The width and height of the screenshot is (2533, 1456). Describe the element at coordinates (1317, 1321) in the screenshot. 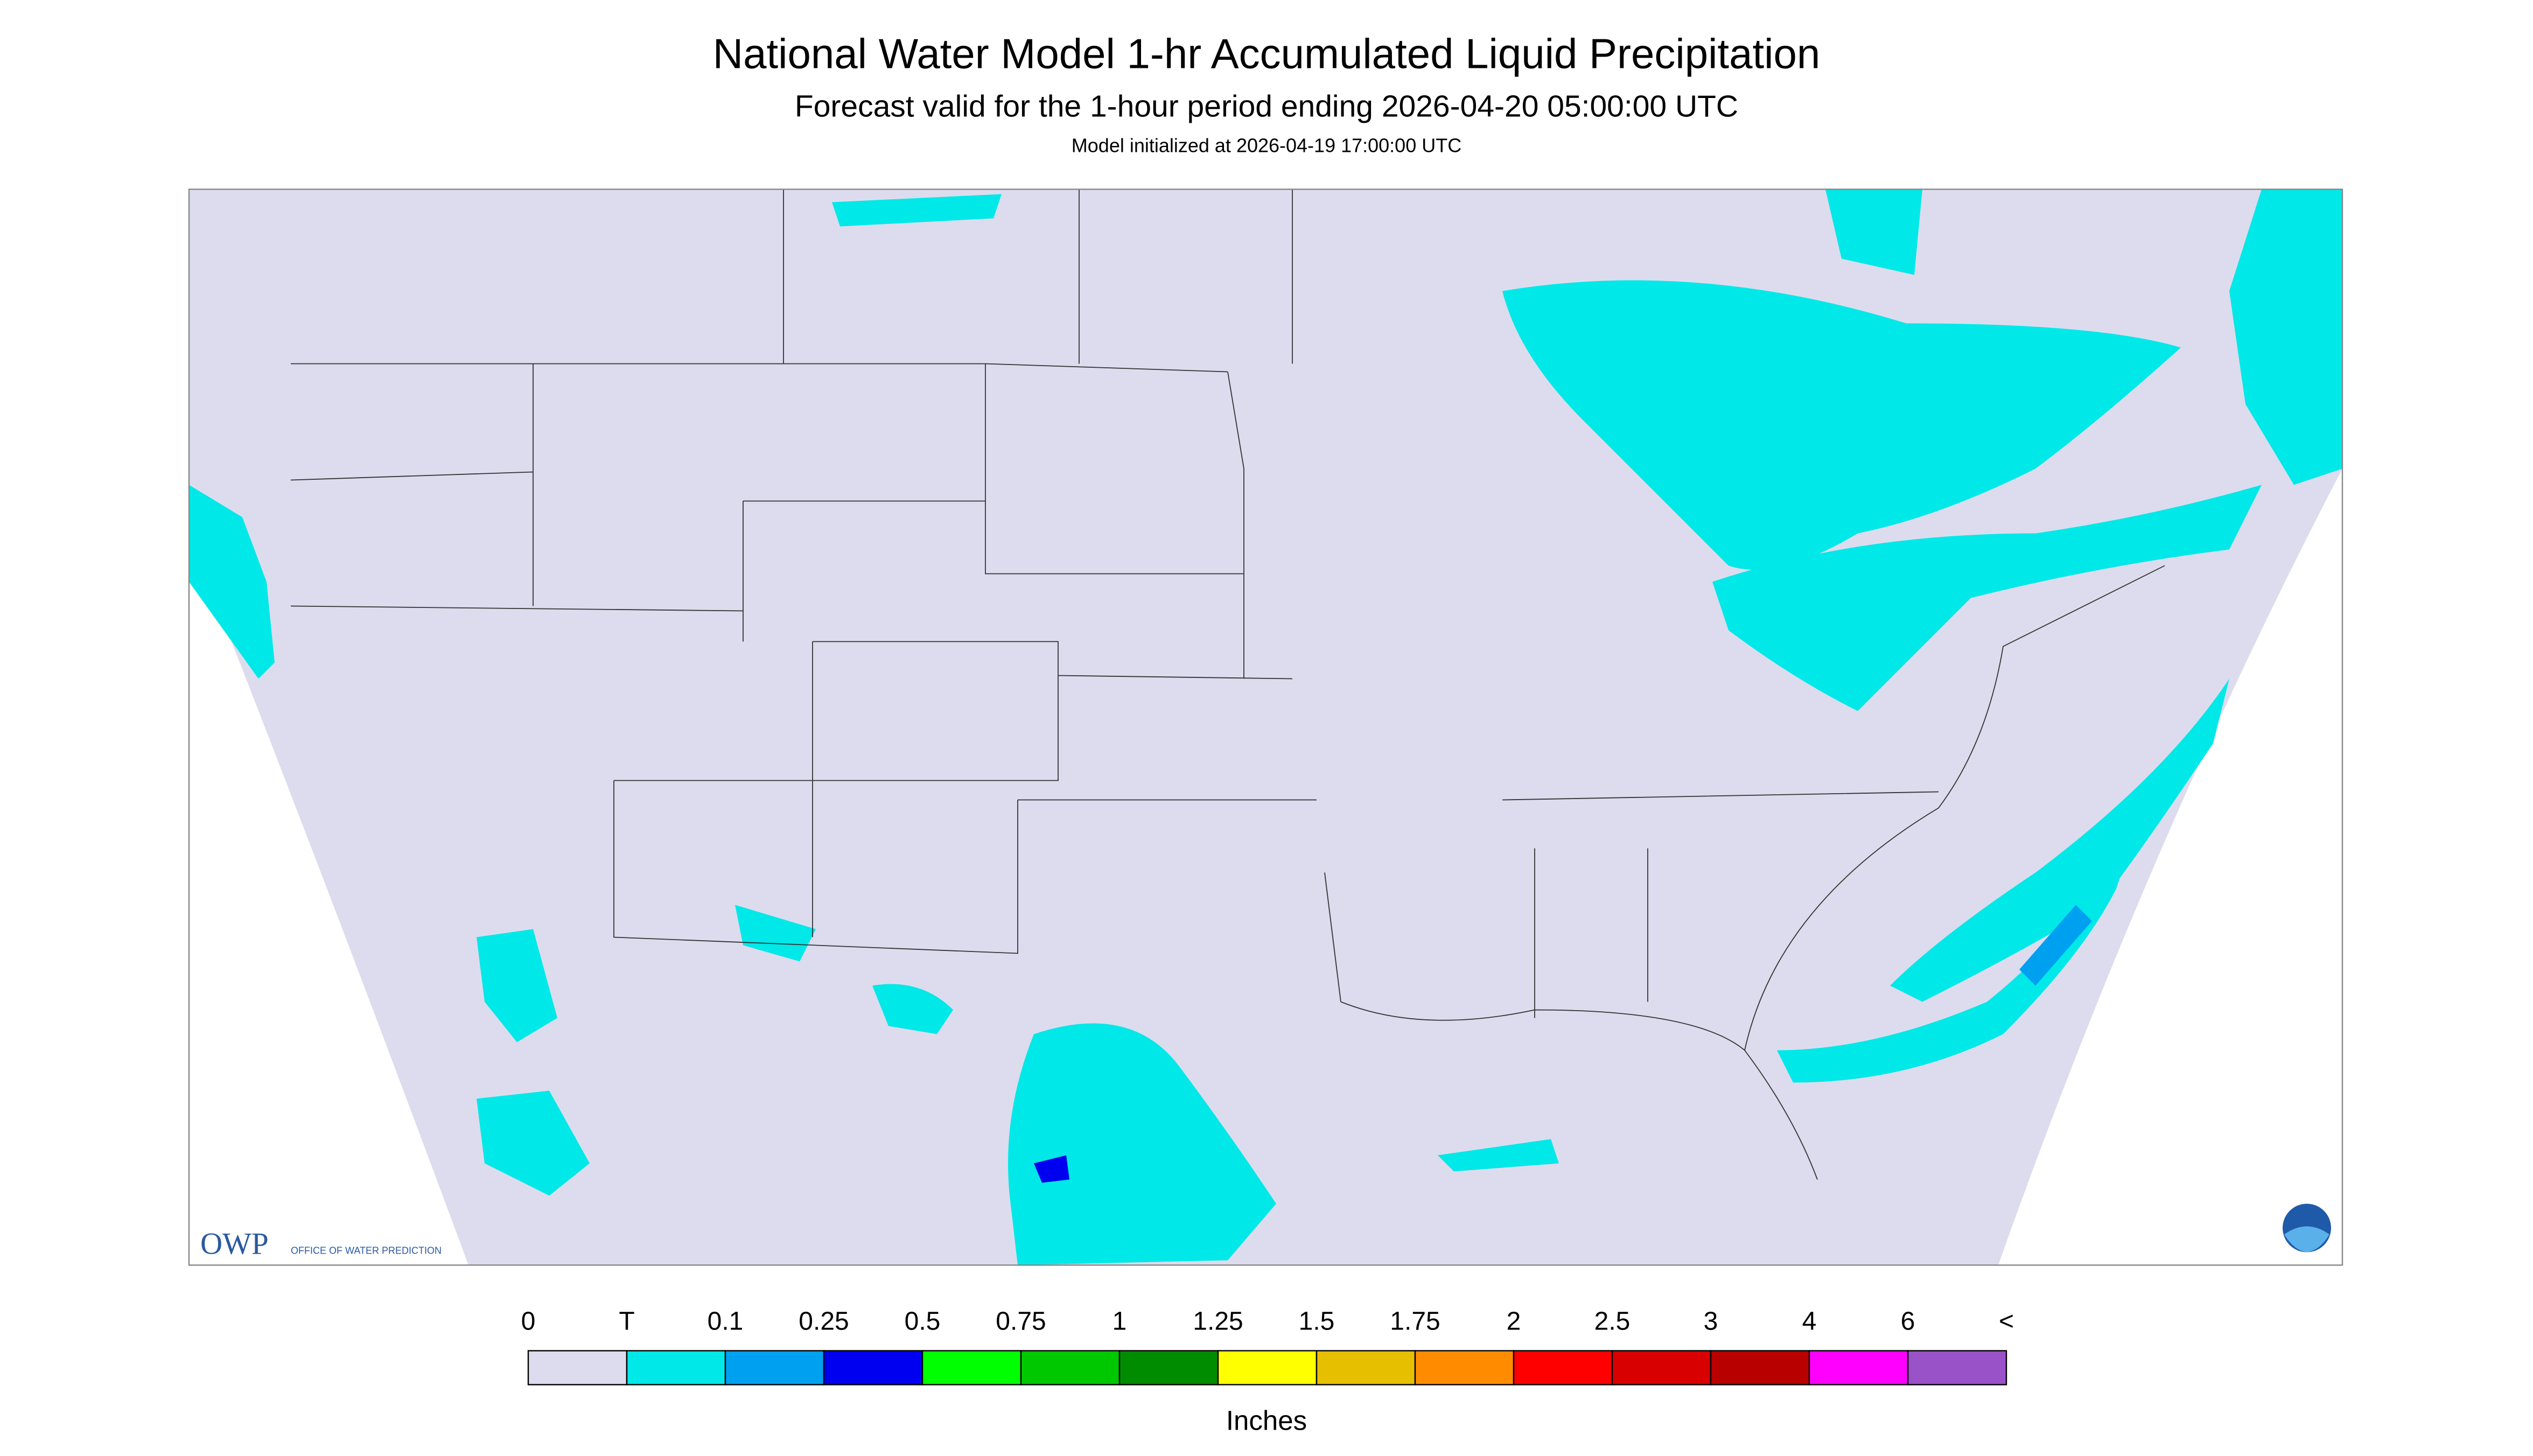

I see `legend-label: 1.5` at that location.